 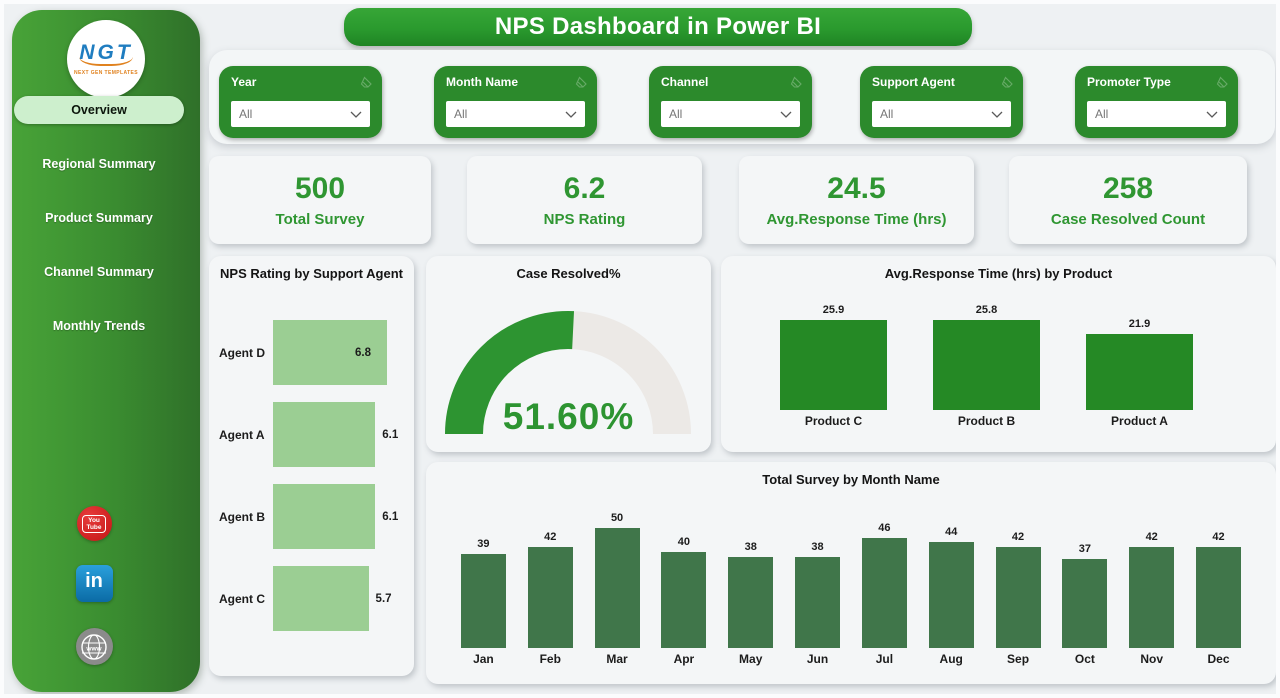 I want to click on gauge, so click(x=568, y=364).